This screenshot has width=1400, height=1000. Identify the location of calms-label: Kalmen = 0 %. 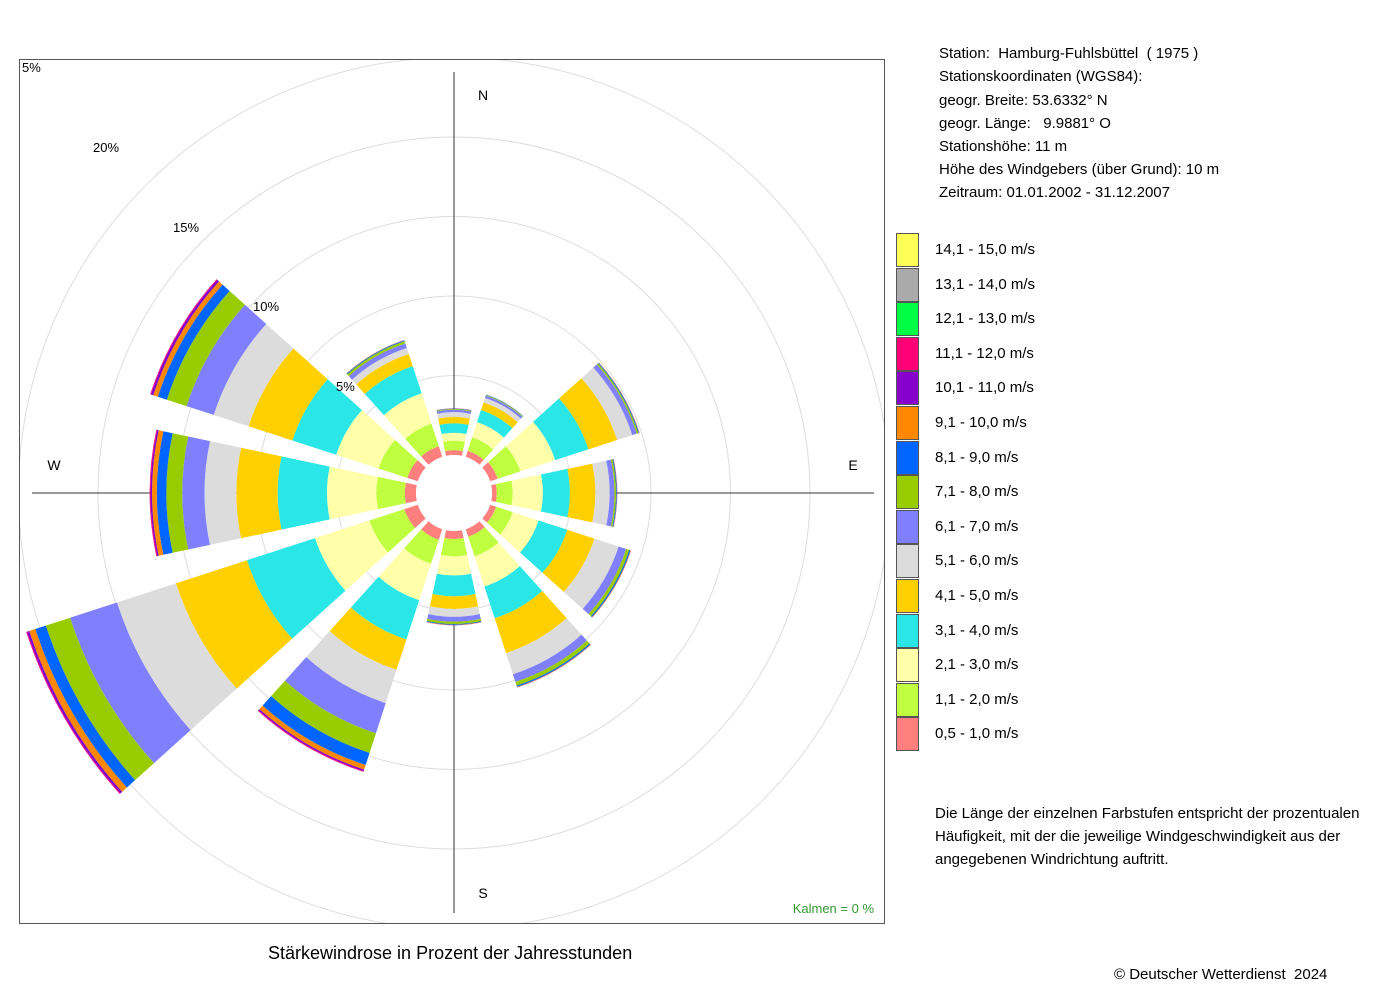
(834, 908).